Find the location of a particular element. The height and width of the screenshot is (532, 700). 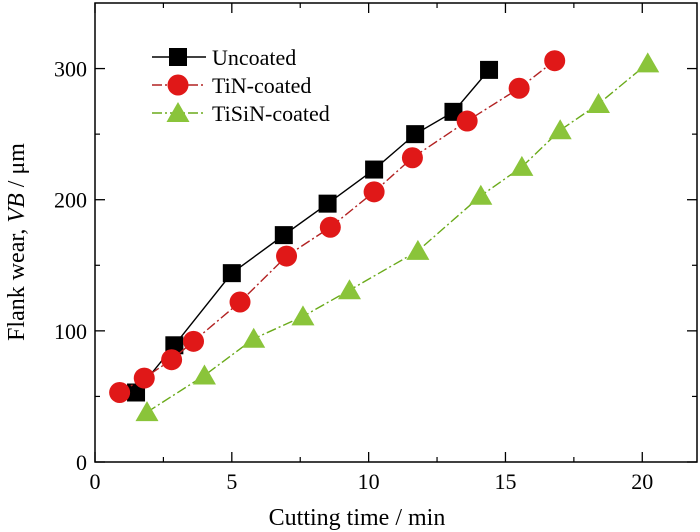

legend: Uncoated TiN-coated TiSiN-coated is located at coordinates (241, 85).